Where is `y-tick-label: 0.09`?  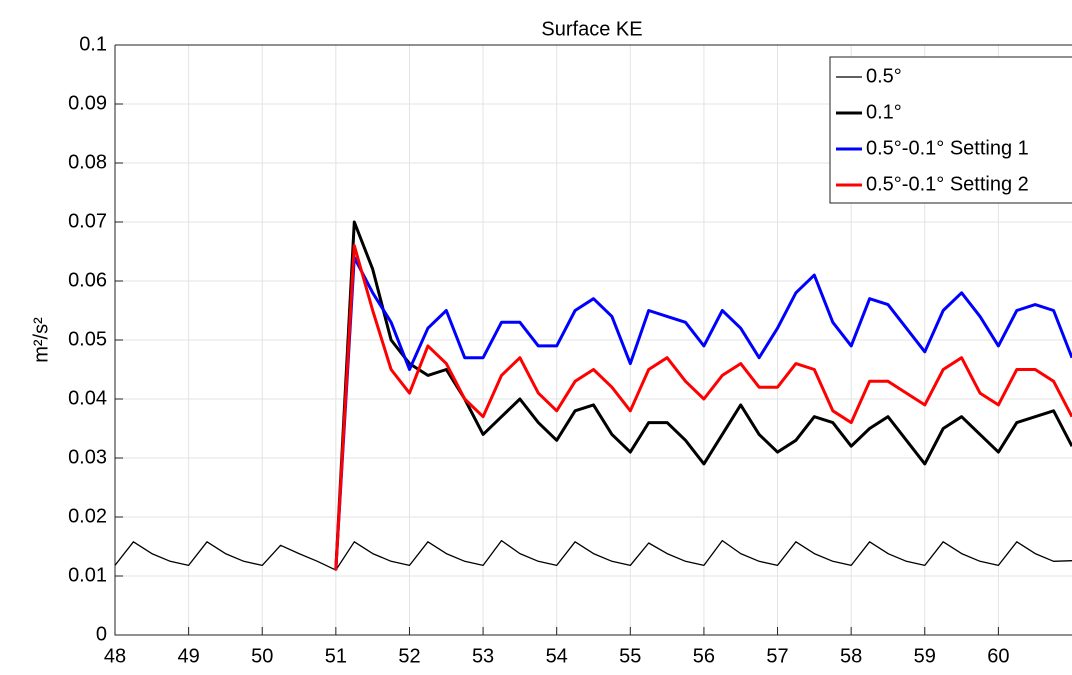
y-tick-label: 0.09 is located at coordinates (87, 103).